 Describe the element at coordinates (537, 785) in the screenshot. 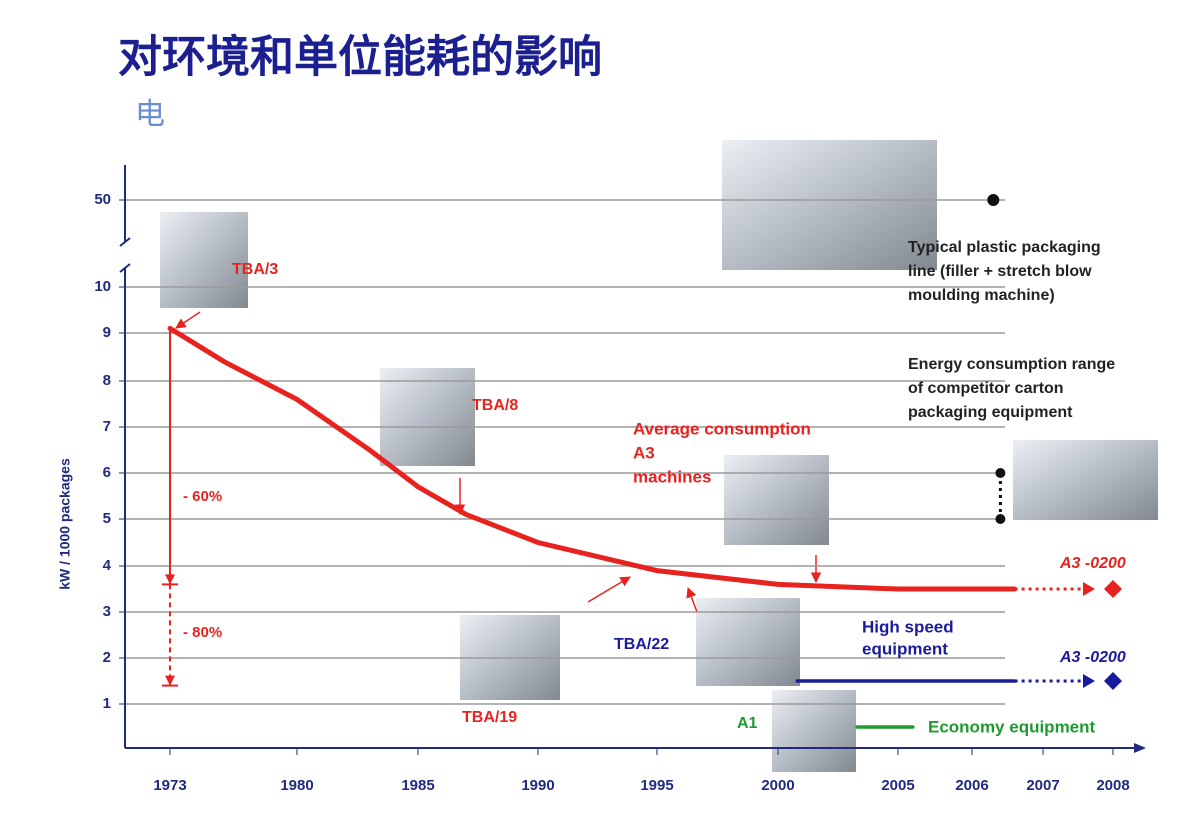

I see `x-tick-label: 1990` at that location.